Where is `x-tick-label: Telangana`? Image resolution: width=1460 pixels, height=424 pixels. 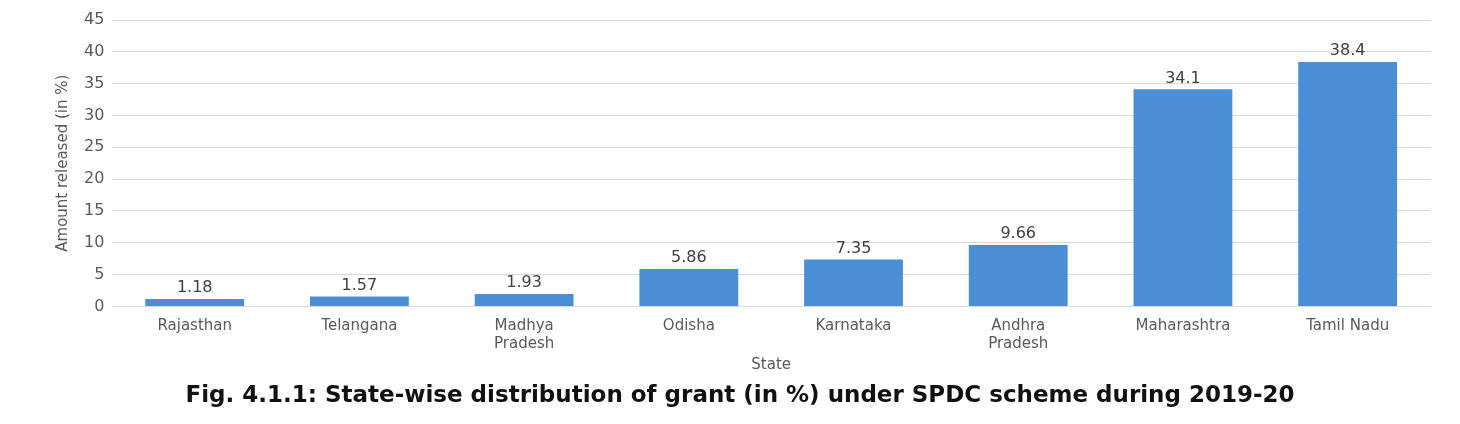
x-tick-label: Telangana is located at coordinates (359, 325).